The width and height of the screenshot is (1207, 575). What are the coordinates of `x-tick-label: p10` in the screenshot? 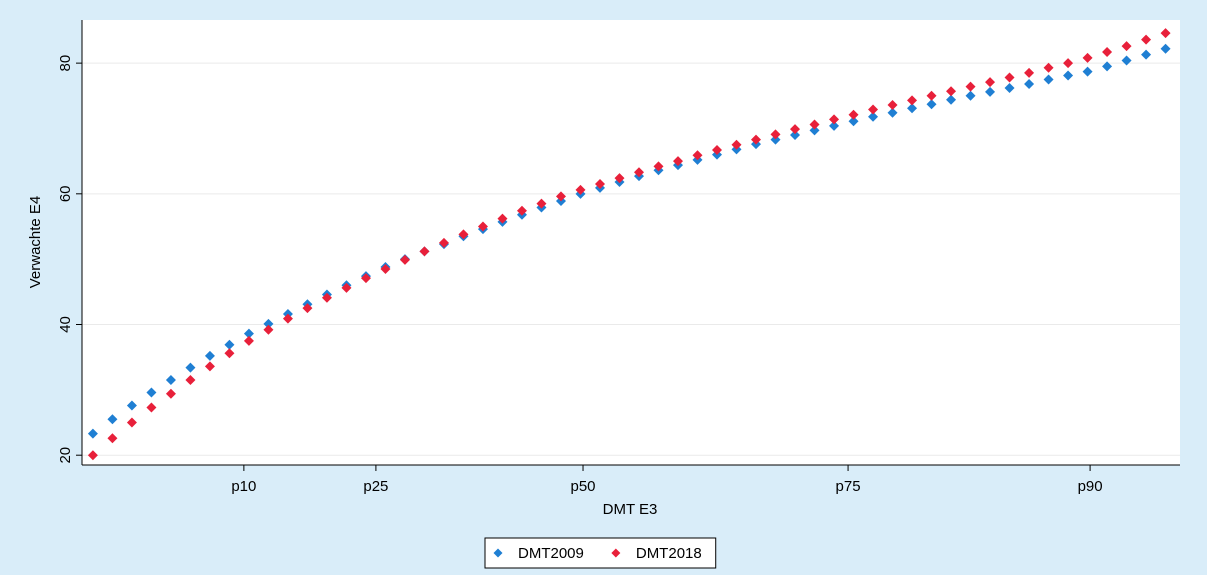 It's located at (243, 486).